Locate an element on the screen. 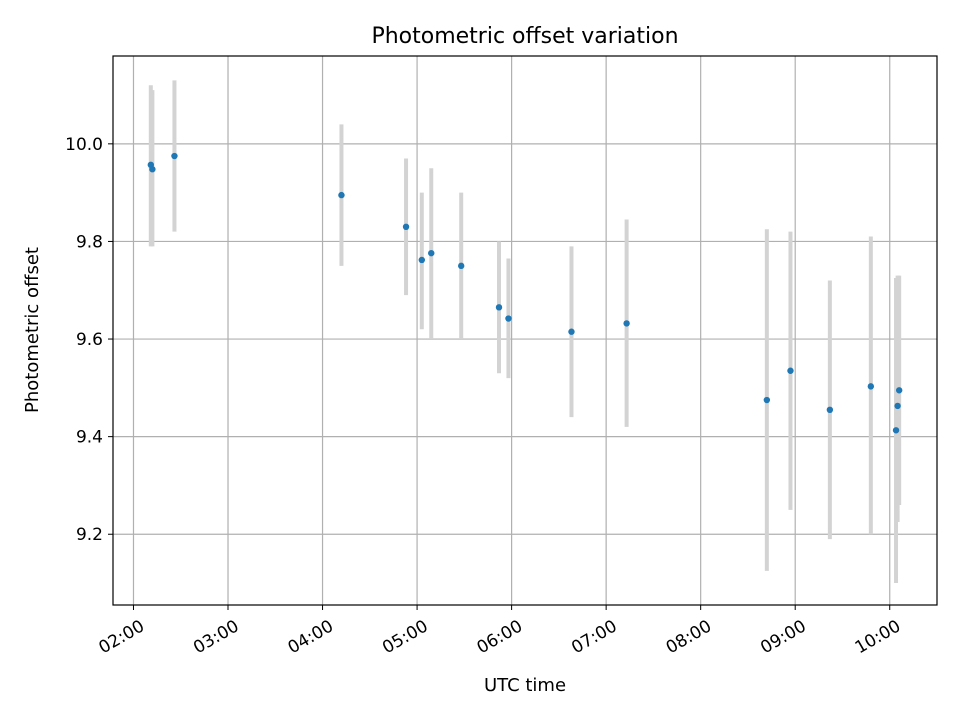 This screenshot has height=720, width=960. y-tick-label: 10.0 is located at coordinates (84, 145).